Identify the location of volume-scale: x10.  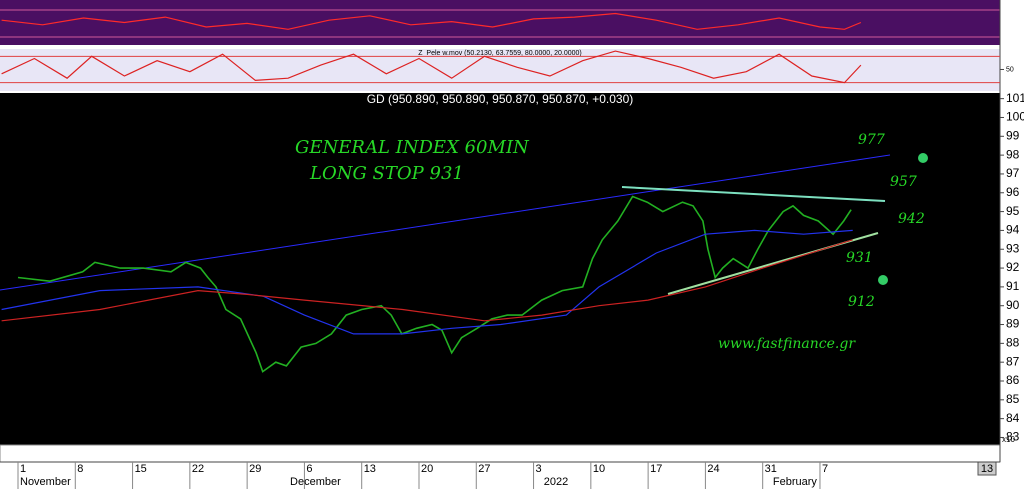
(1008, 439).